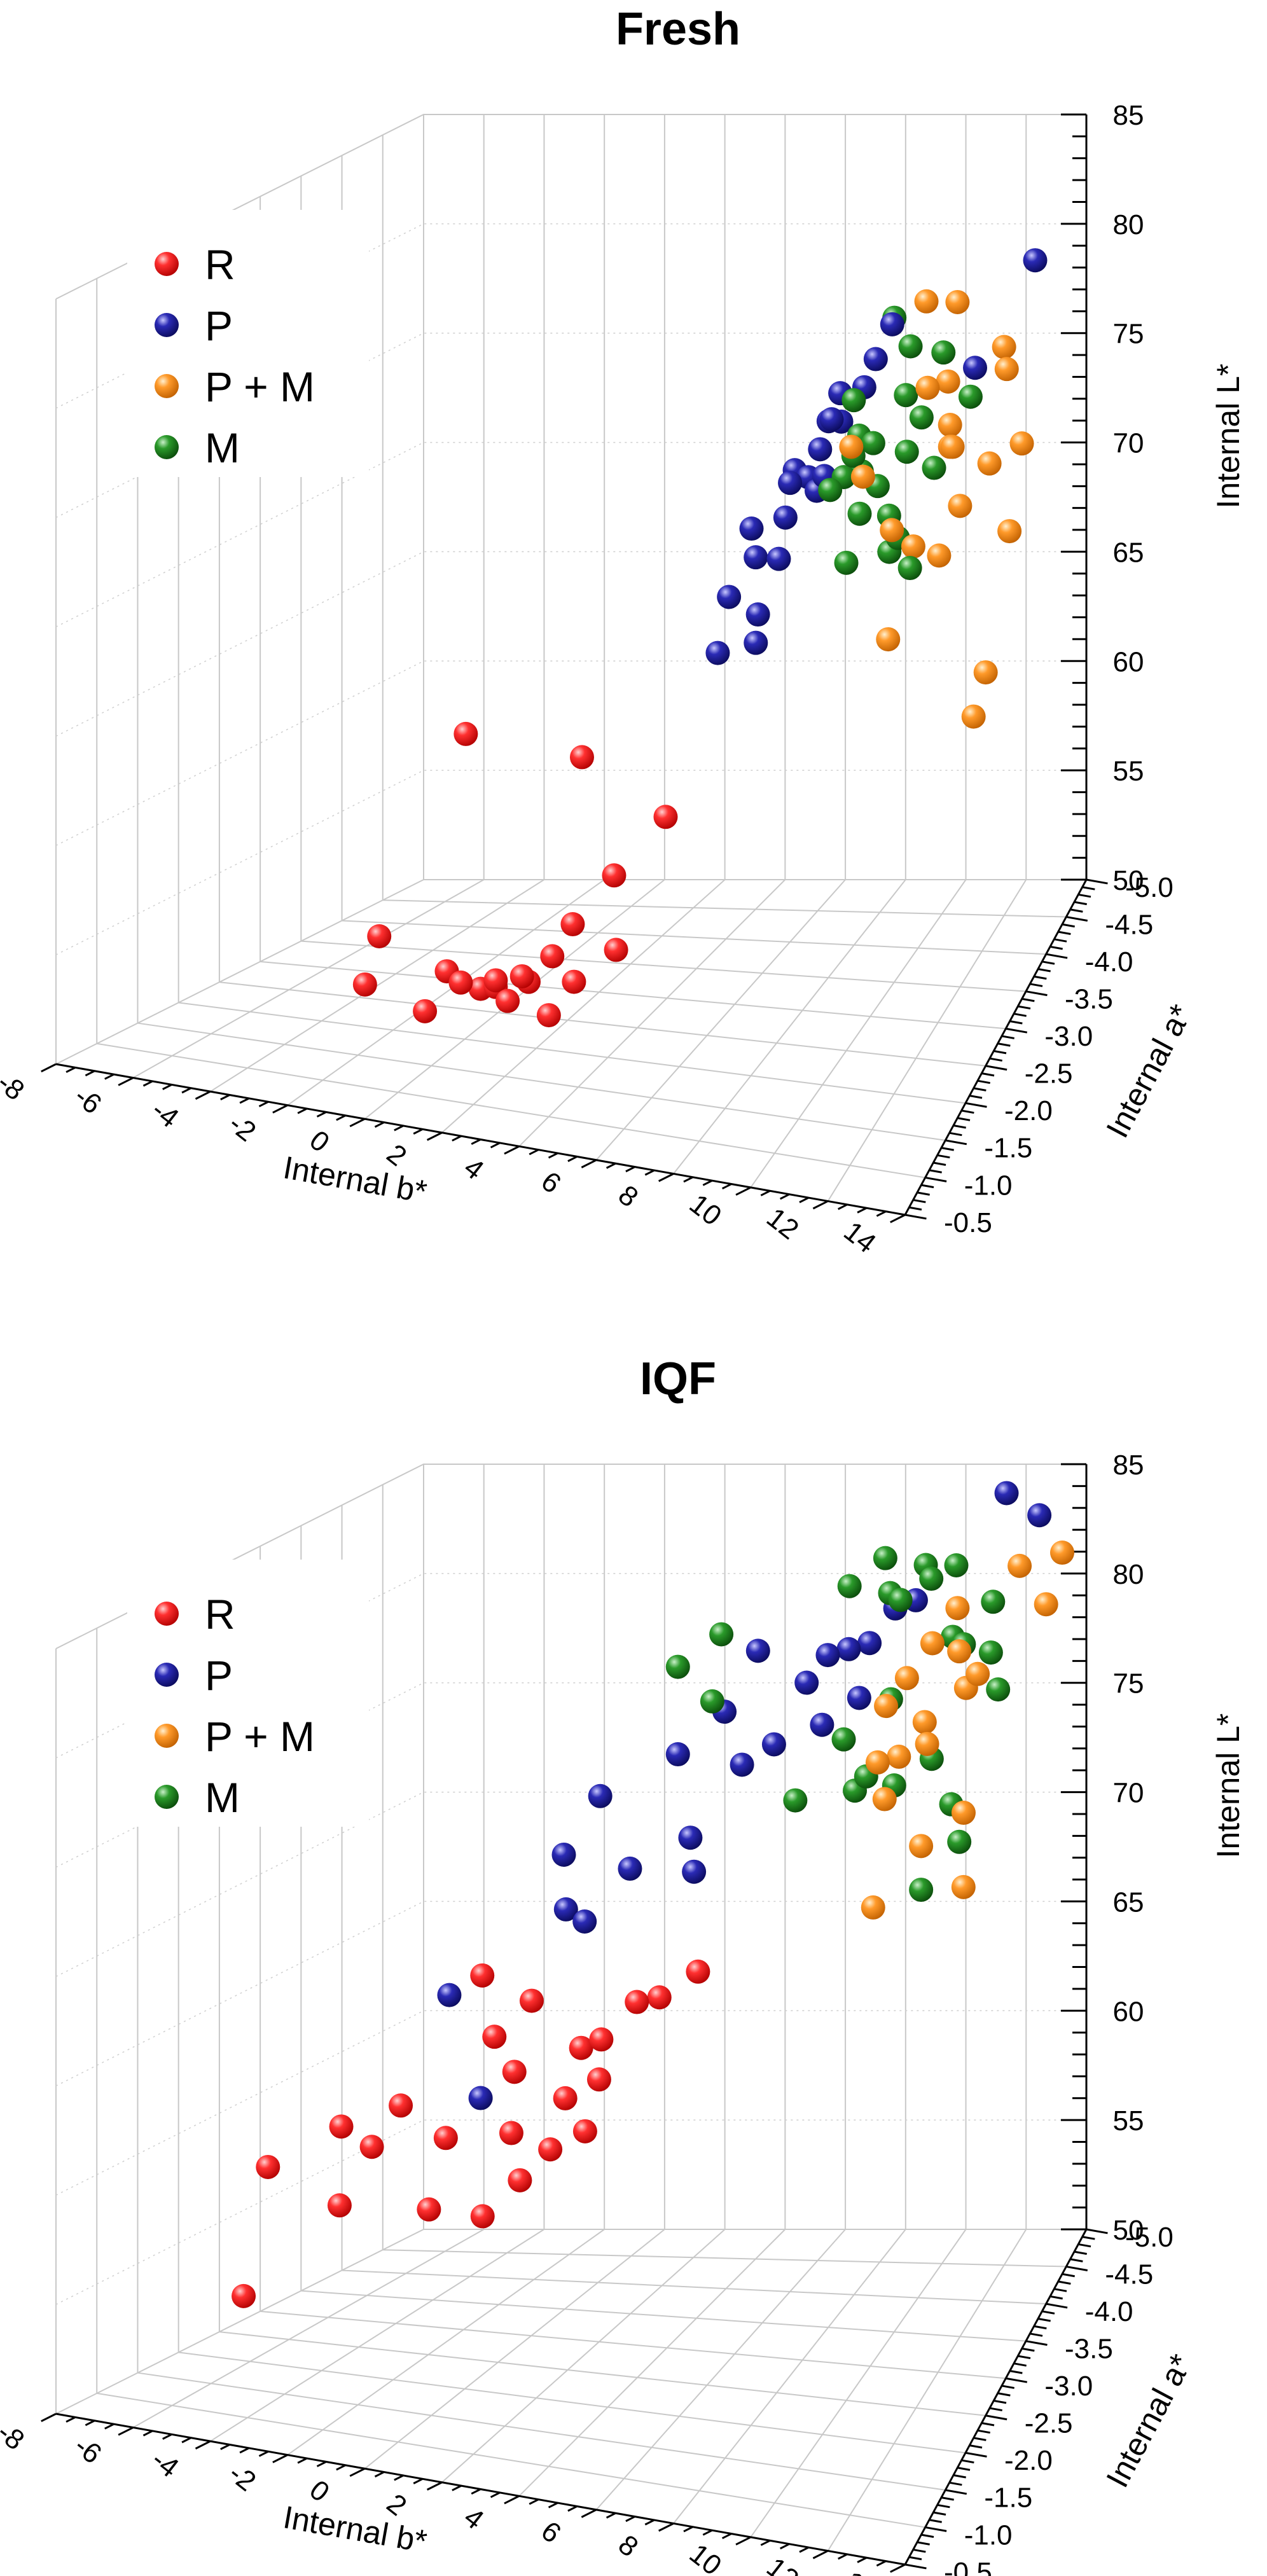 The height and width of the screenshot is (2576, 1267). I want to click on y-tick-label: -1.5, so click(1008, 2498).